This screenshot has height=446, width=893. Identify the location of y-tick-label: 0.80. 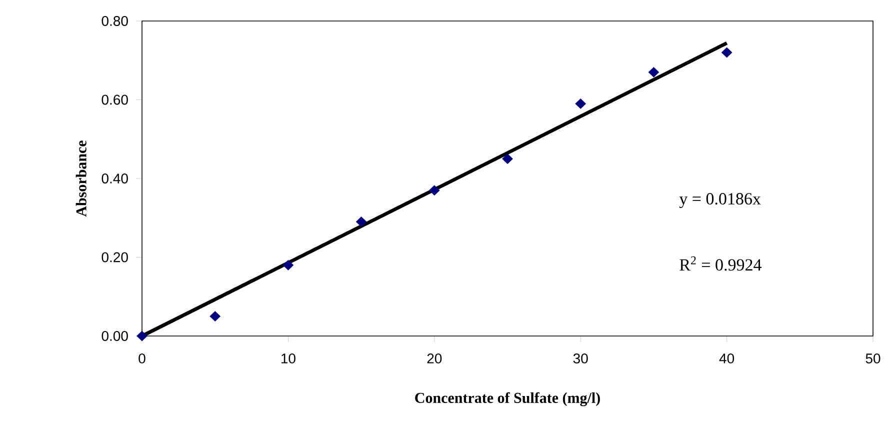
(115, 21).